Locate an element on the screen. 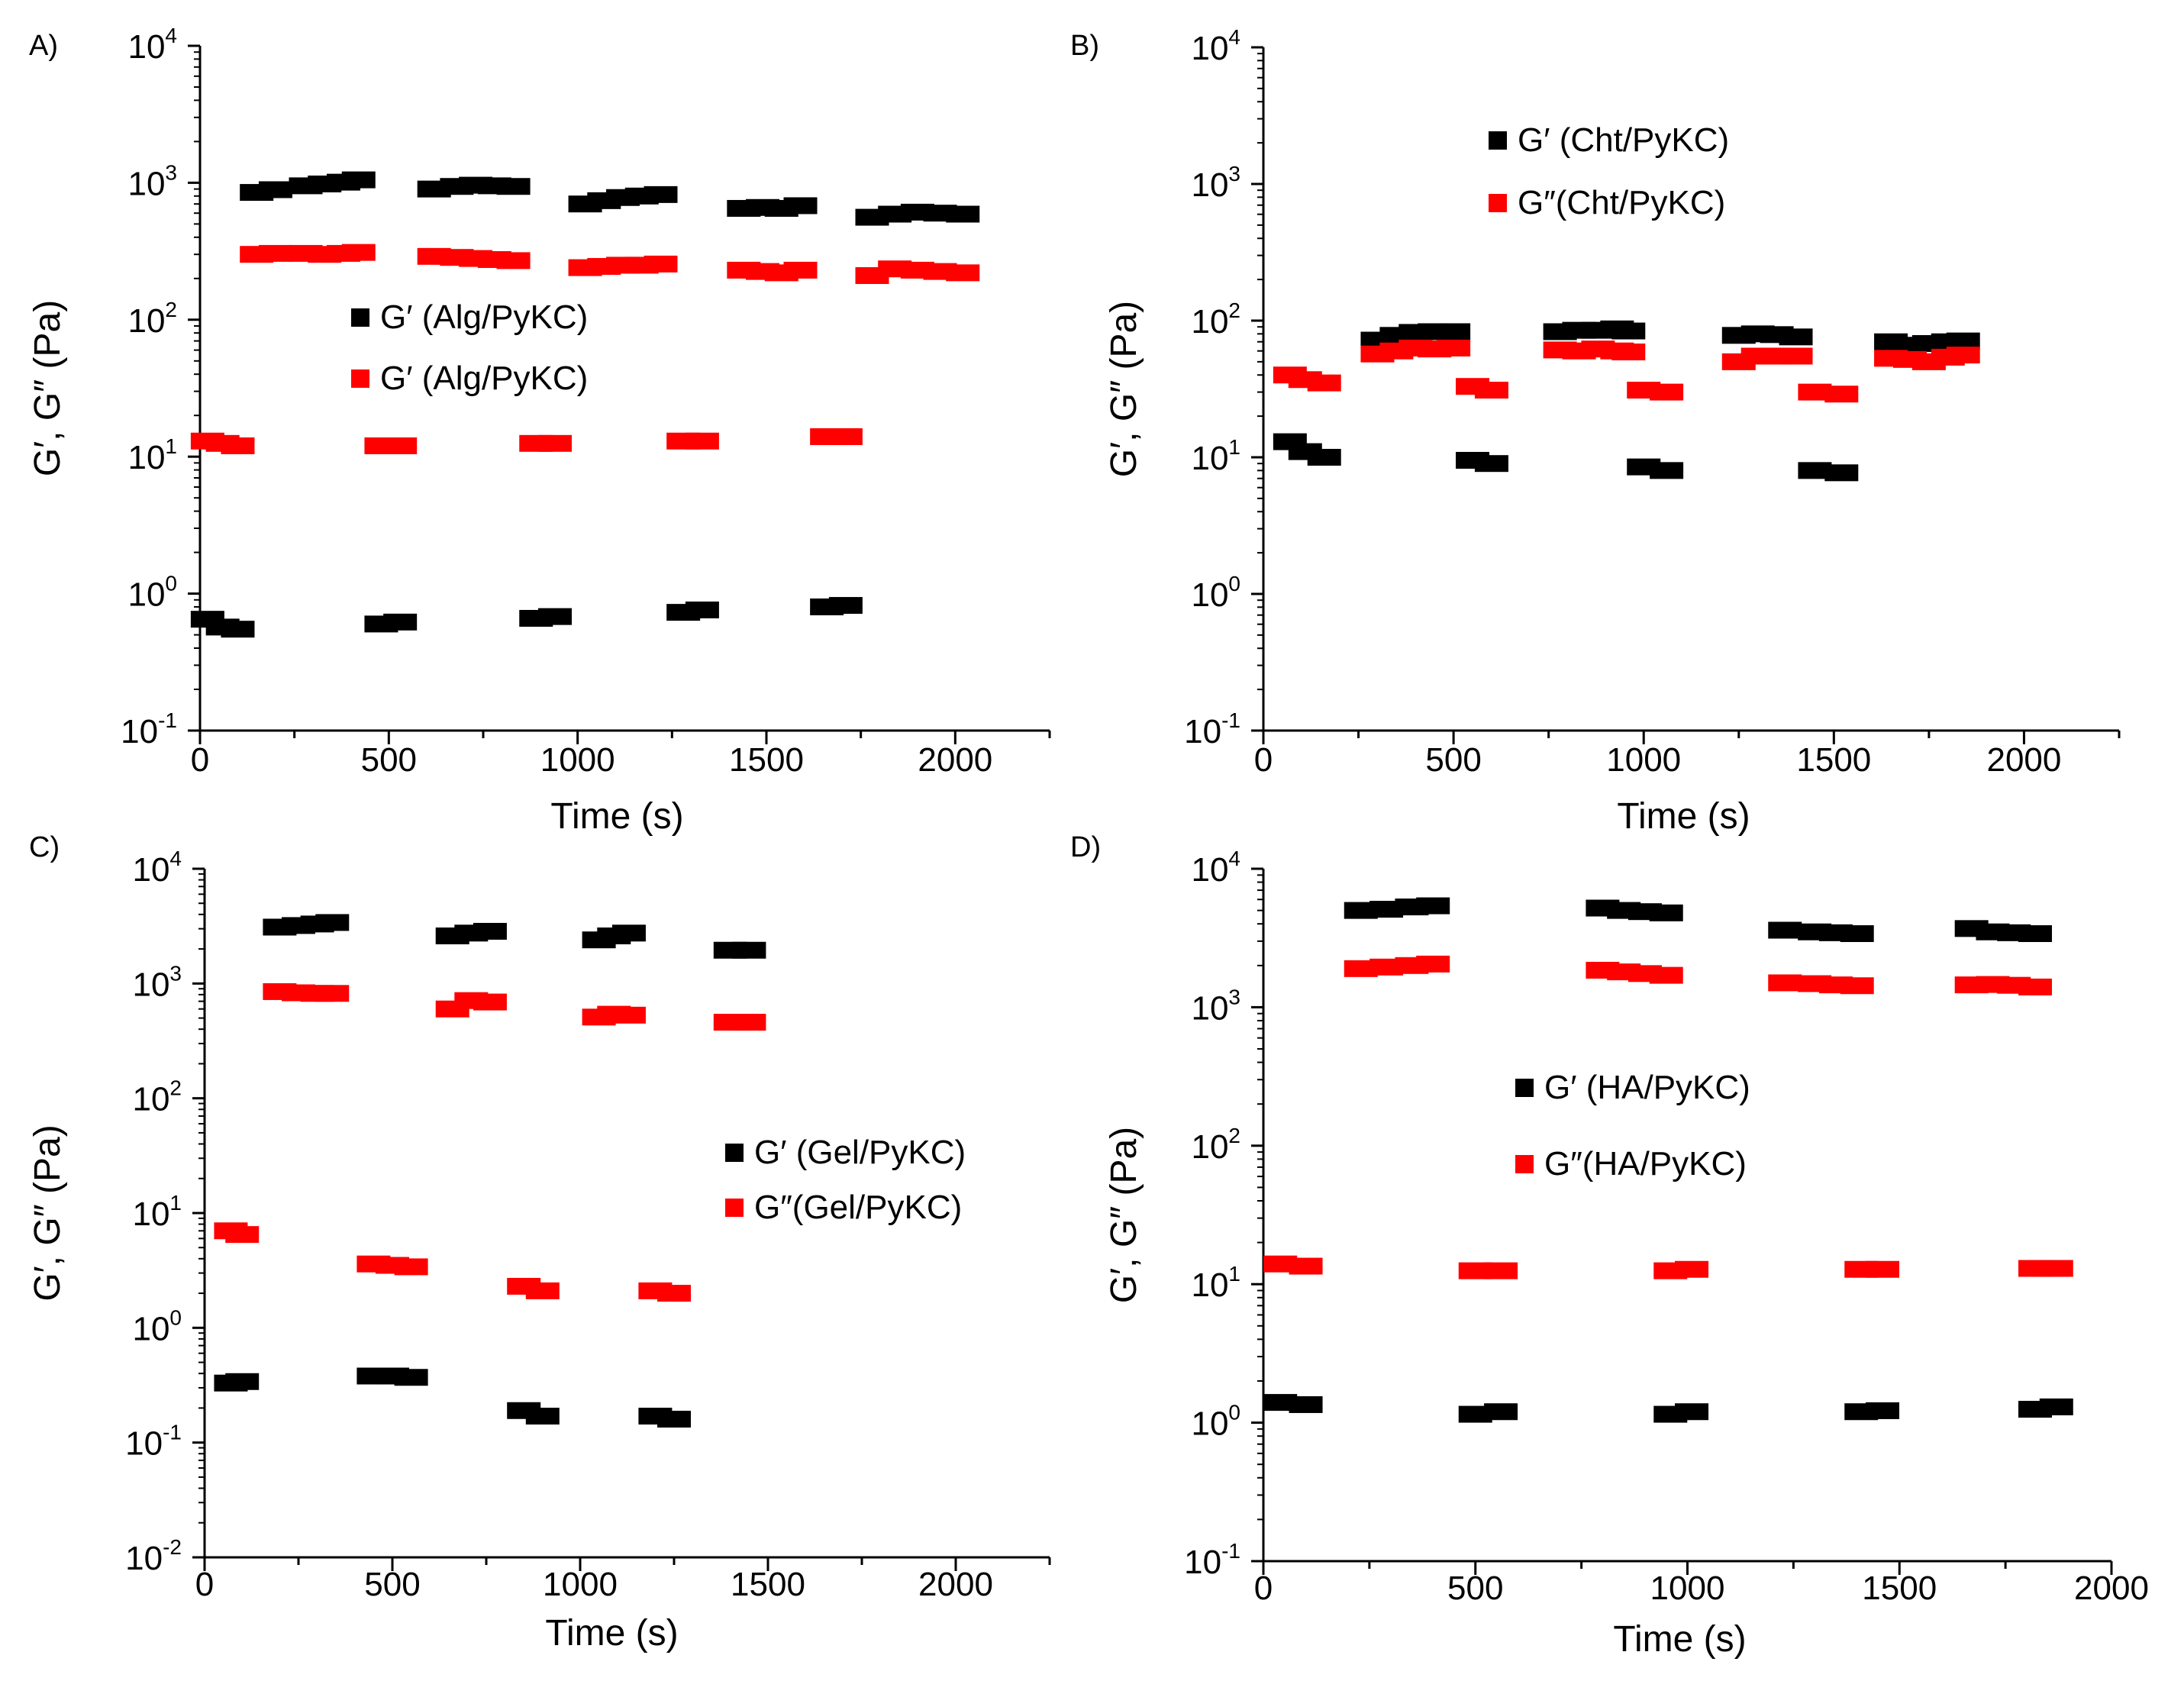 The image size is (2184, 1681). y-tick-exponent: 0 is located at coordinates (1234, 583).